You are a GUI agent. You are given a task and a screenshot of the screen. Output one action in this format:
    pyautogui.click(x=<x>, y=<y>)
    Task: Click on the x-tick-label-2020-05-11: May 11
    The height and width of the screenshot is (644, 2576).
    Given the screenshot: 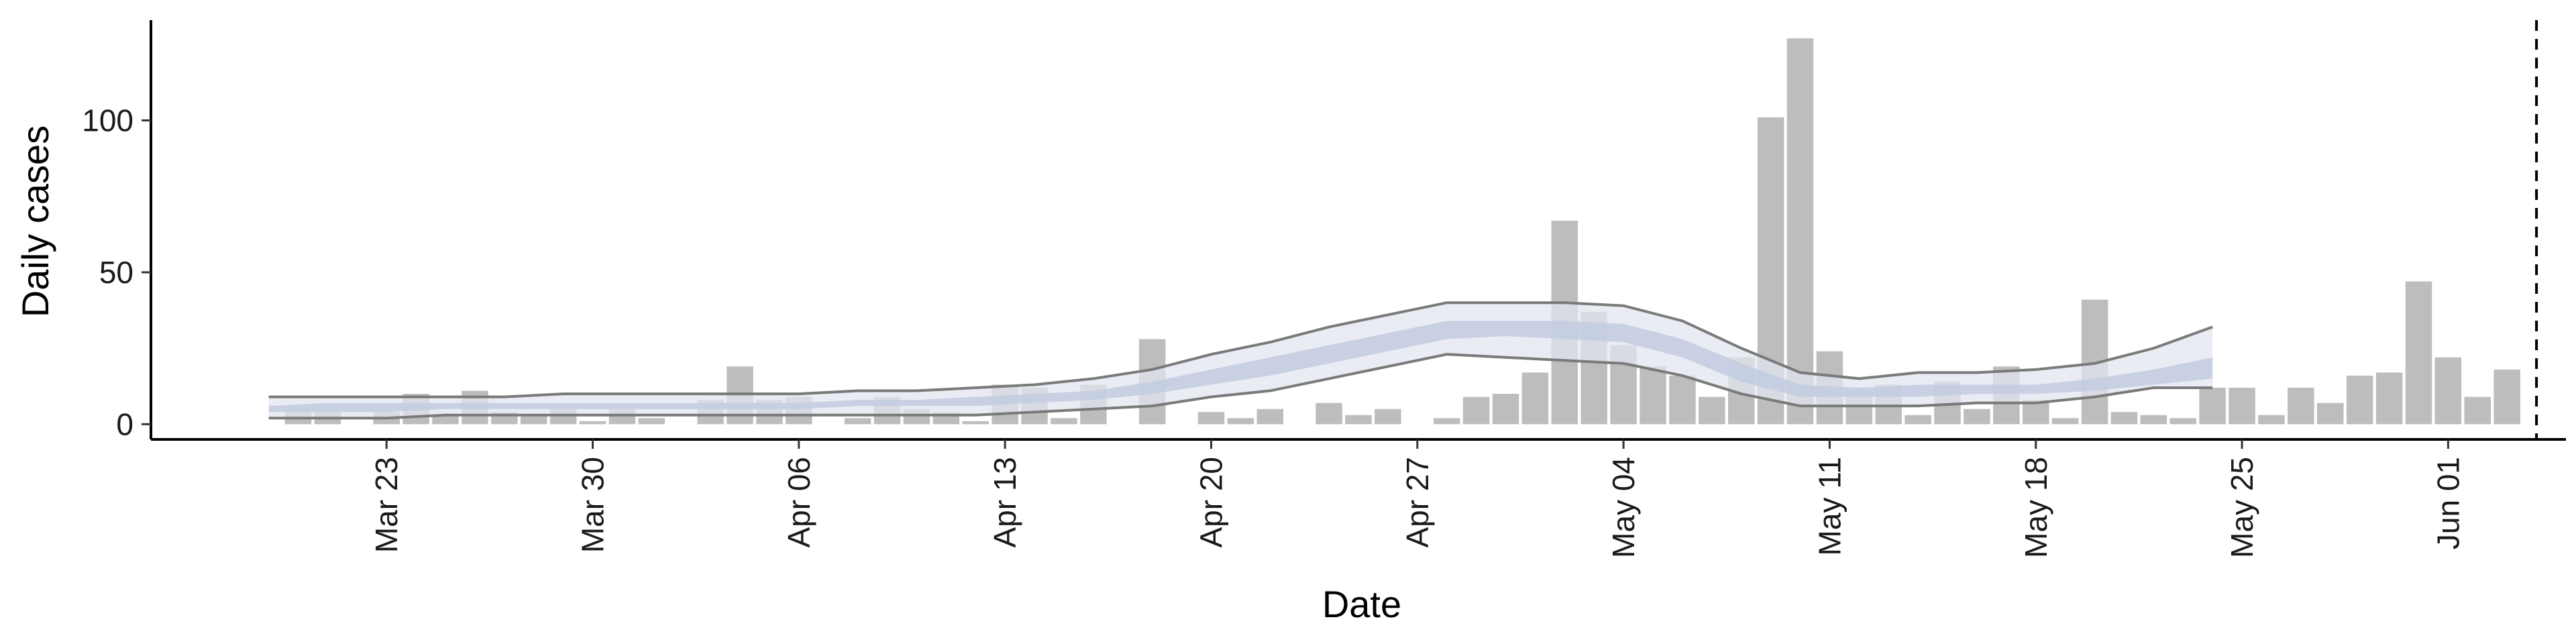 What is the action you would take?
    pyautogui.click(x=1829, y=506)
    